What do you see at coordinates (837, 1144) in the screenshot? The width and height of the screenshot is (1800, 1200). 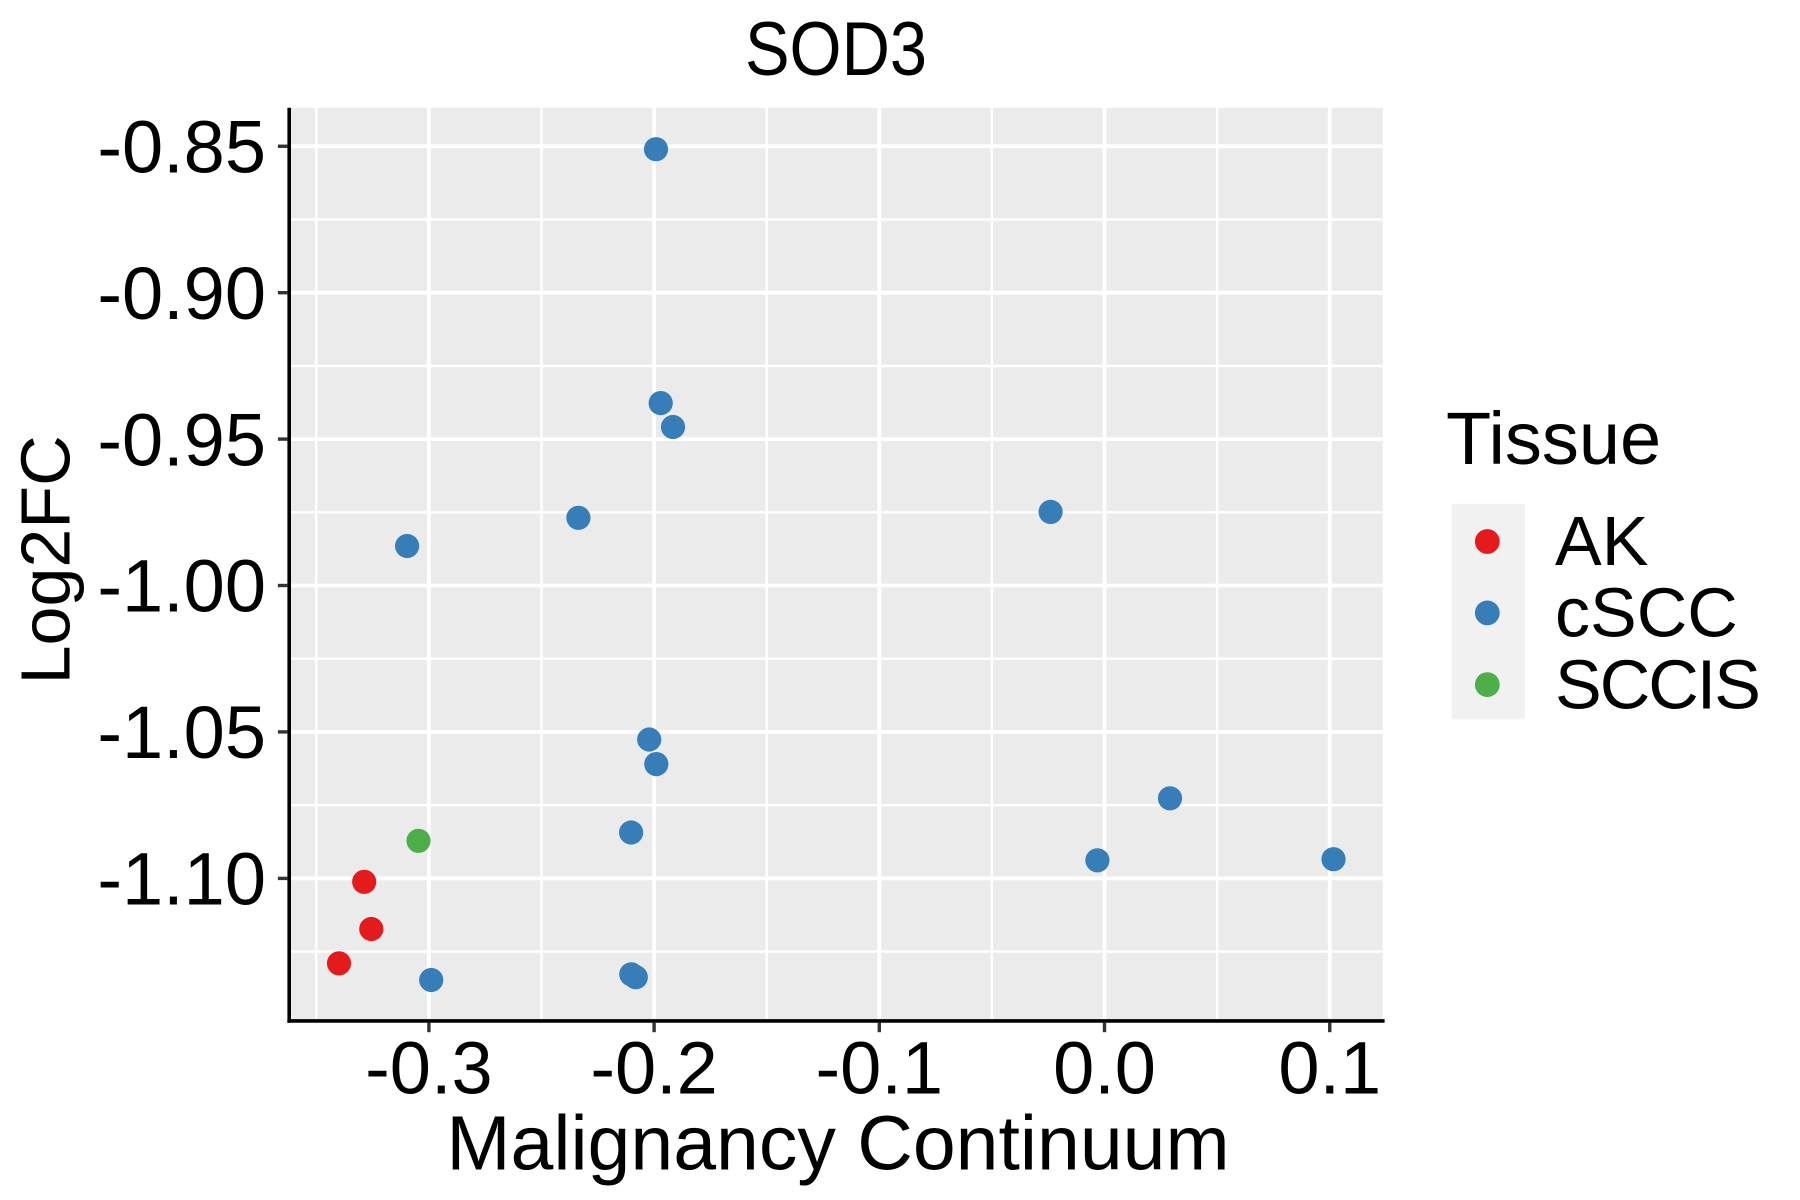 I see `svg-text: Malignancy Continuum` at bounding box center [837, 1144].